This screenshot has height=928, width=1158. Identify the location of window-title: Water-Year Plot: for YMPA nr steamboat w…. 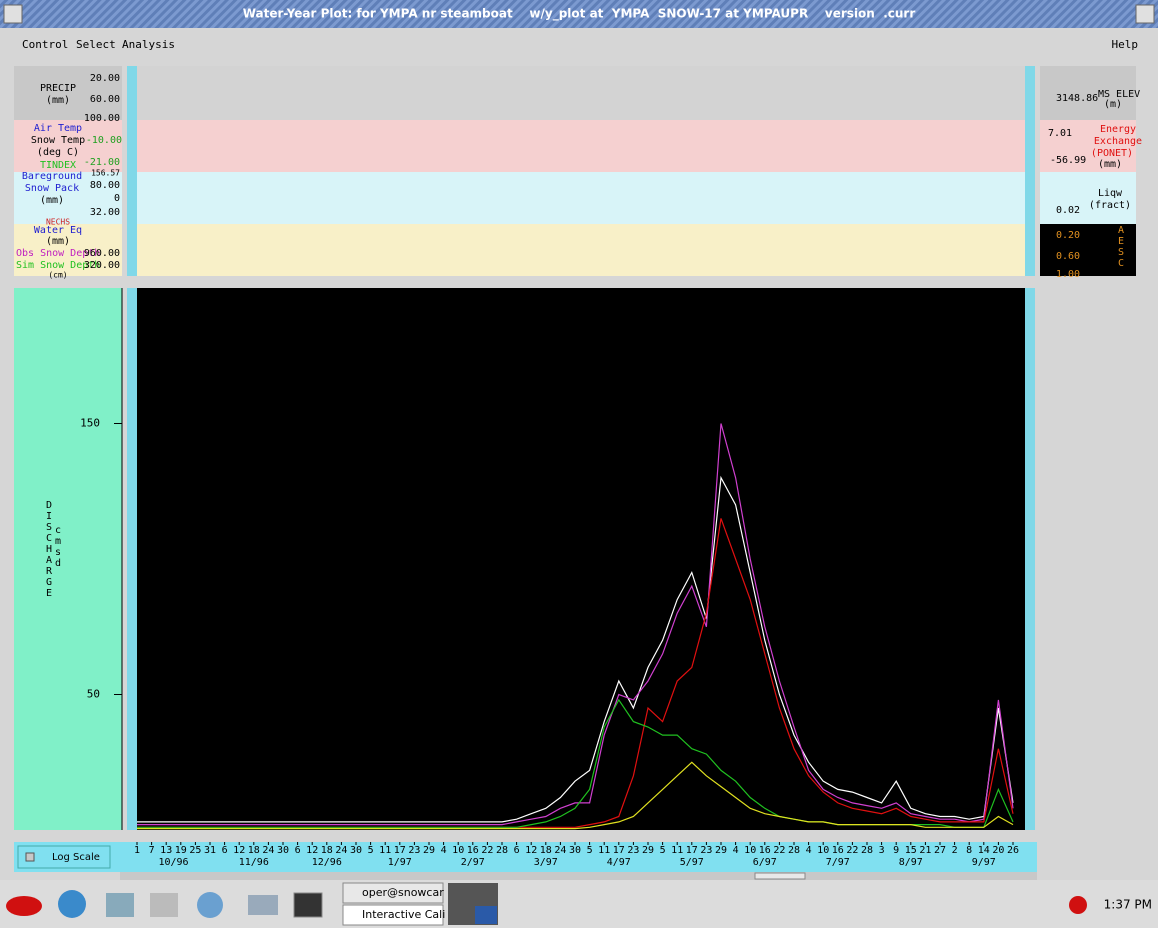
(579, 14).